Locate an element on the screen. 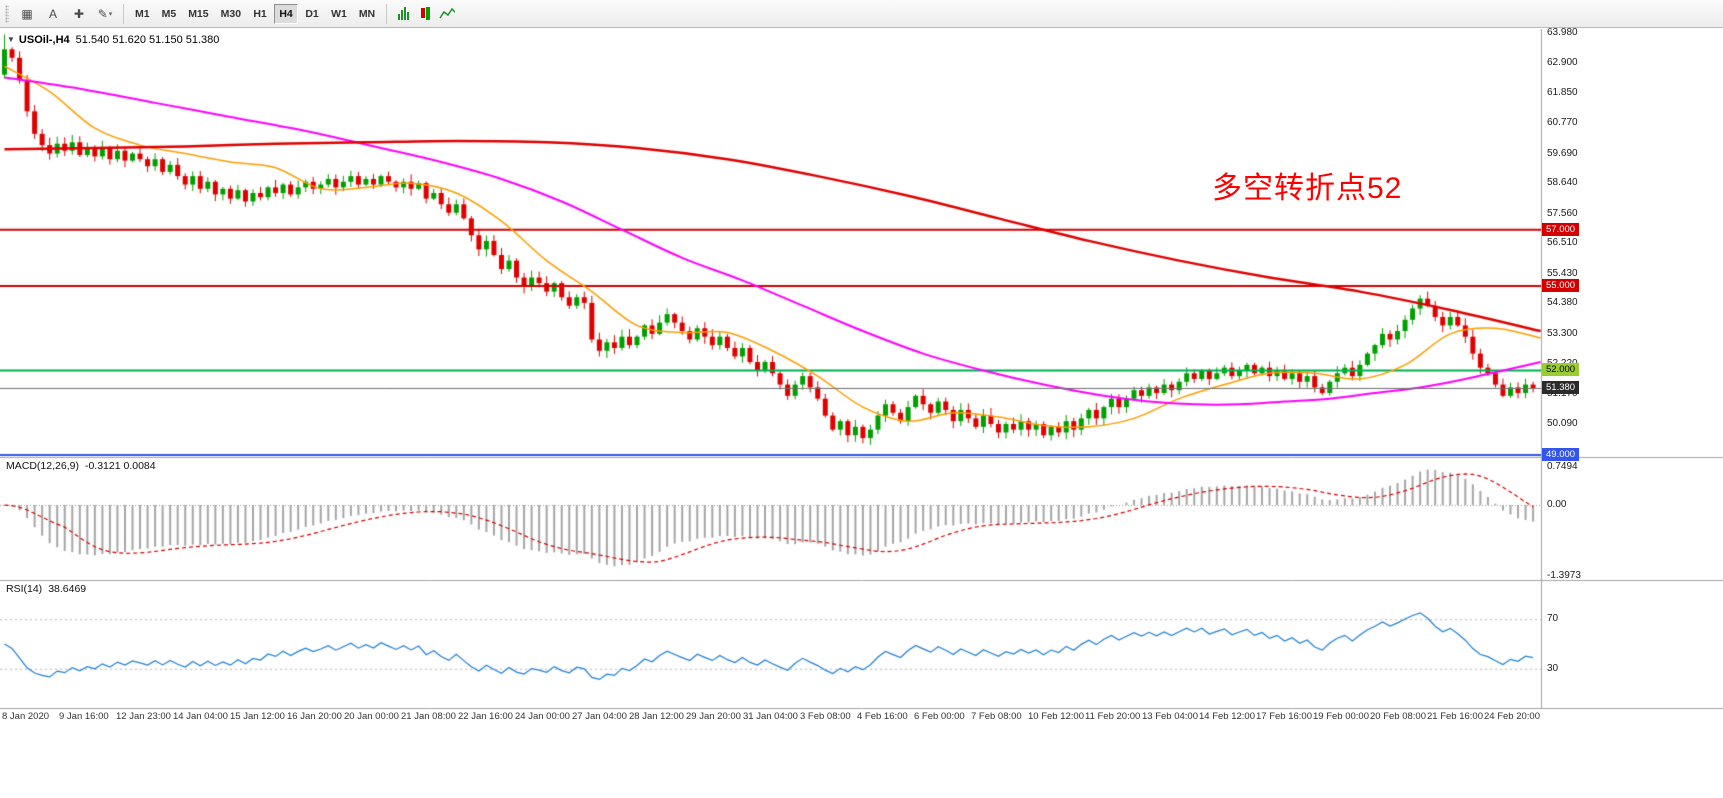 Image resolution: width=1723 pixels, height=798 pixels. chart-ohlc-values: 51.540 51.620 51.150 51.380 is located at coordinates (147, 40).